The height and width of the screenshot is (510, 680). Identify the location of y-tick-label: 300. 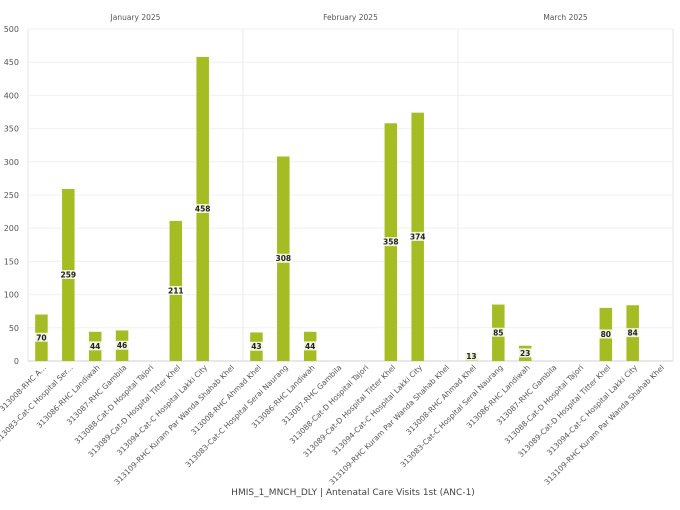
(11, 162).